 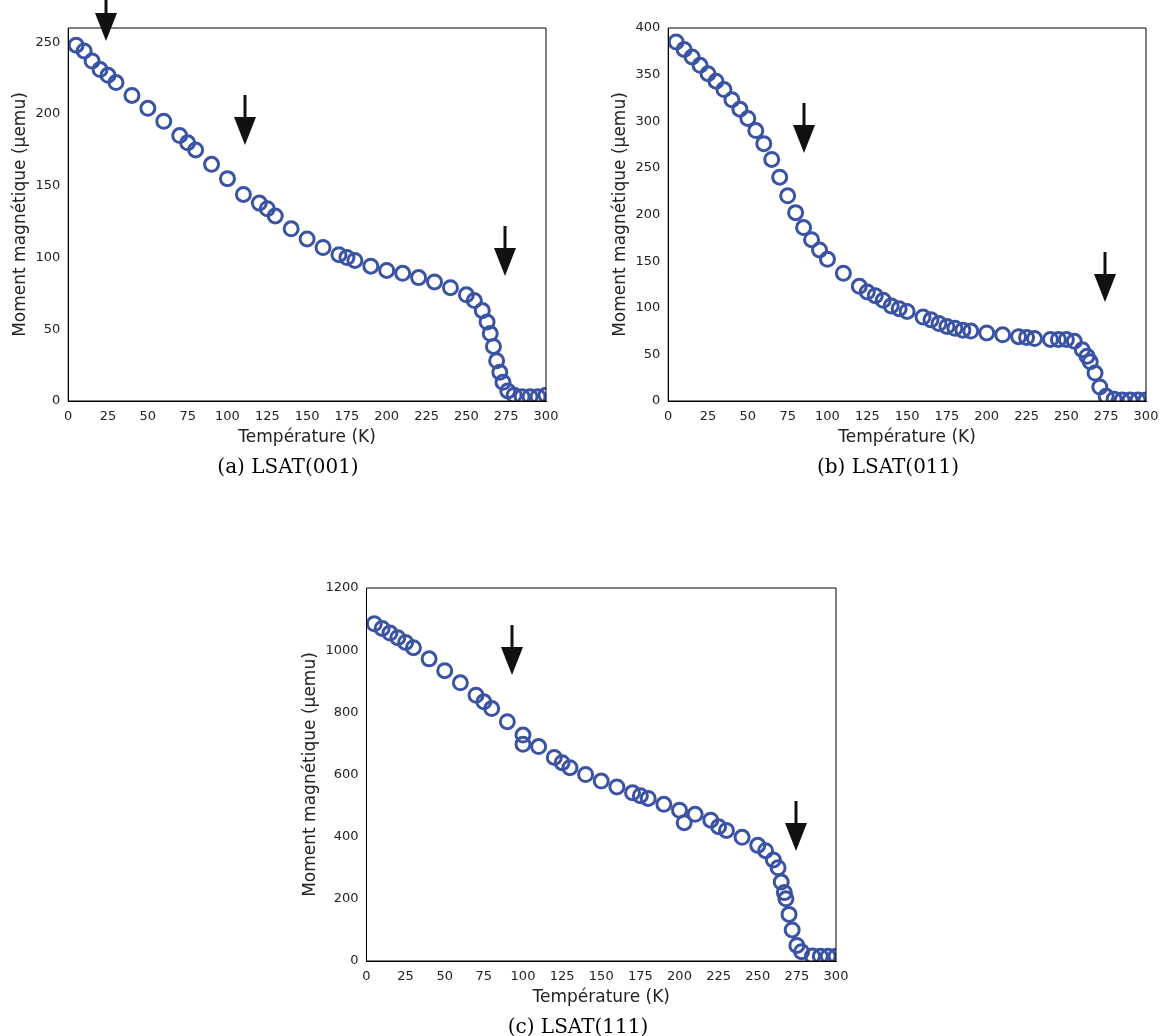 What do you see at coordinates (679, 976) in the screenshot?
I see `x-tick-label: 200` at bounding box center [679, 976].